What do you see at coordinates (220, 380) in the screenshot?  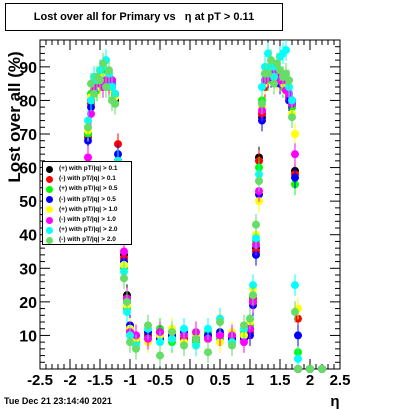 I see `x-tick-label: 0.5` at bounding box center [220, 380].